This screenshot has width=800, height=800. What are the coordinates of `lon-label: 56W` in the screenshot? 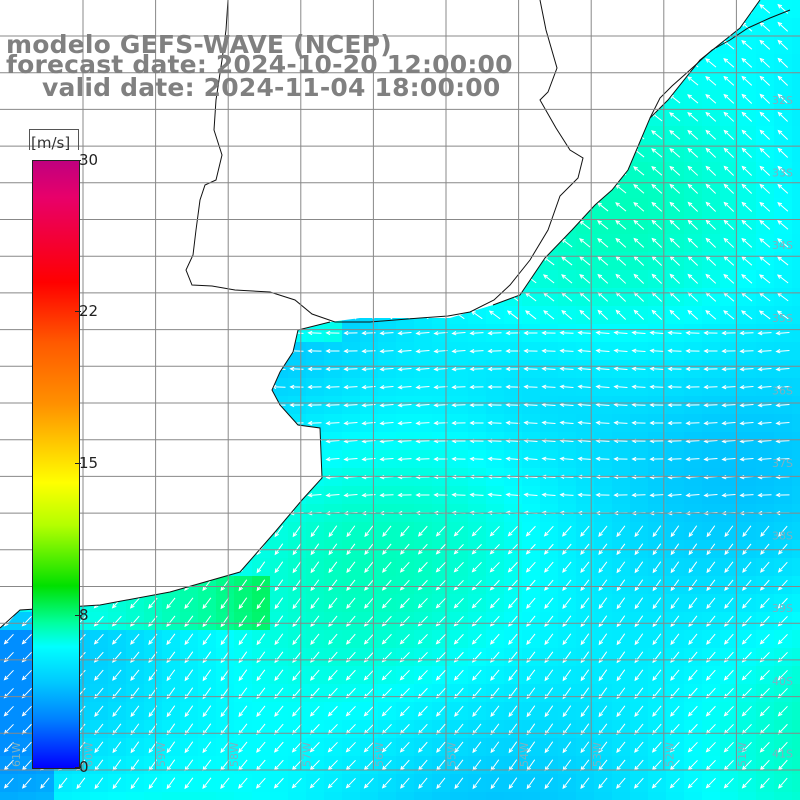 It's located at (379, 754).